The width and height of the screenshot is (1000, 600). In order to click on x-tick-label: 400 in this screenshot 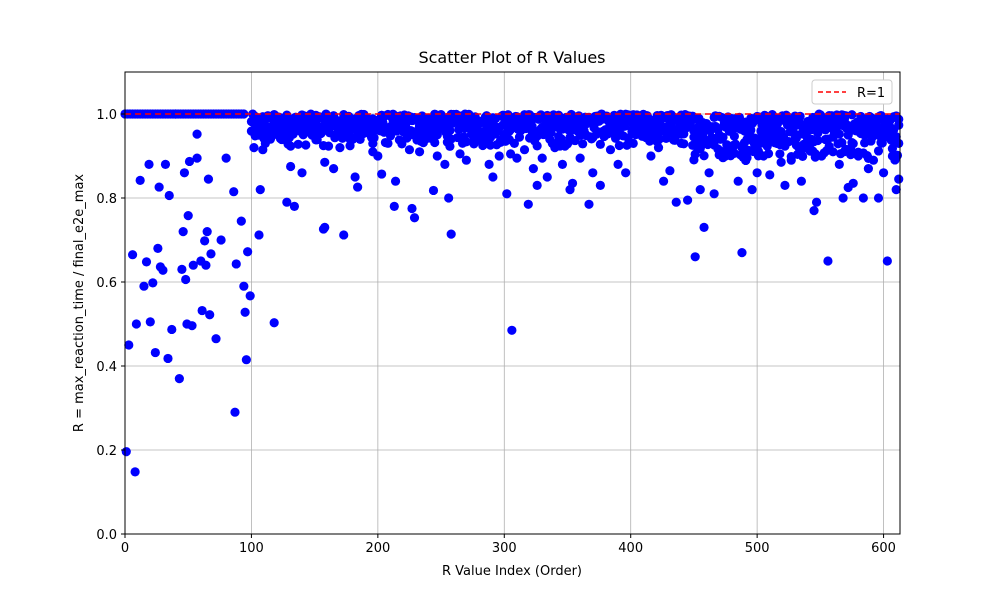, I will do `click(630, 548)`.